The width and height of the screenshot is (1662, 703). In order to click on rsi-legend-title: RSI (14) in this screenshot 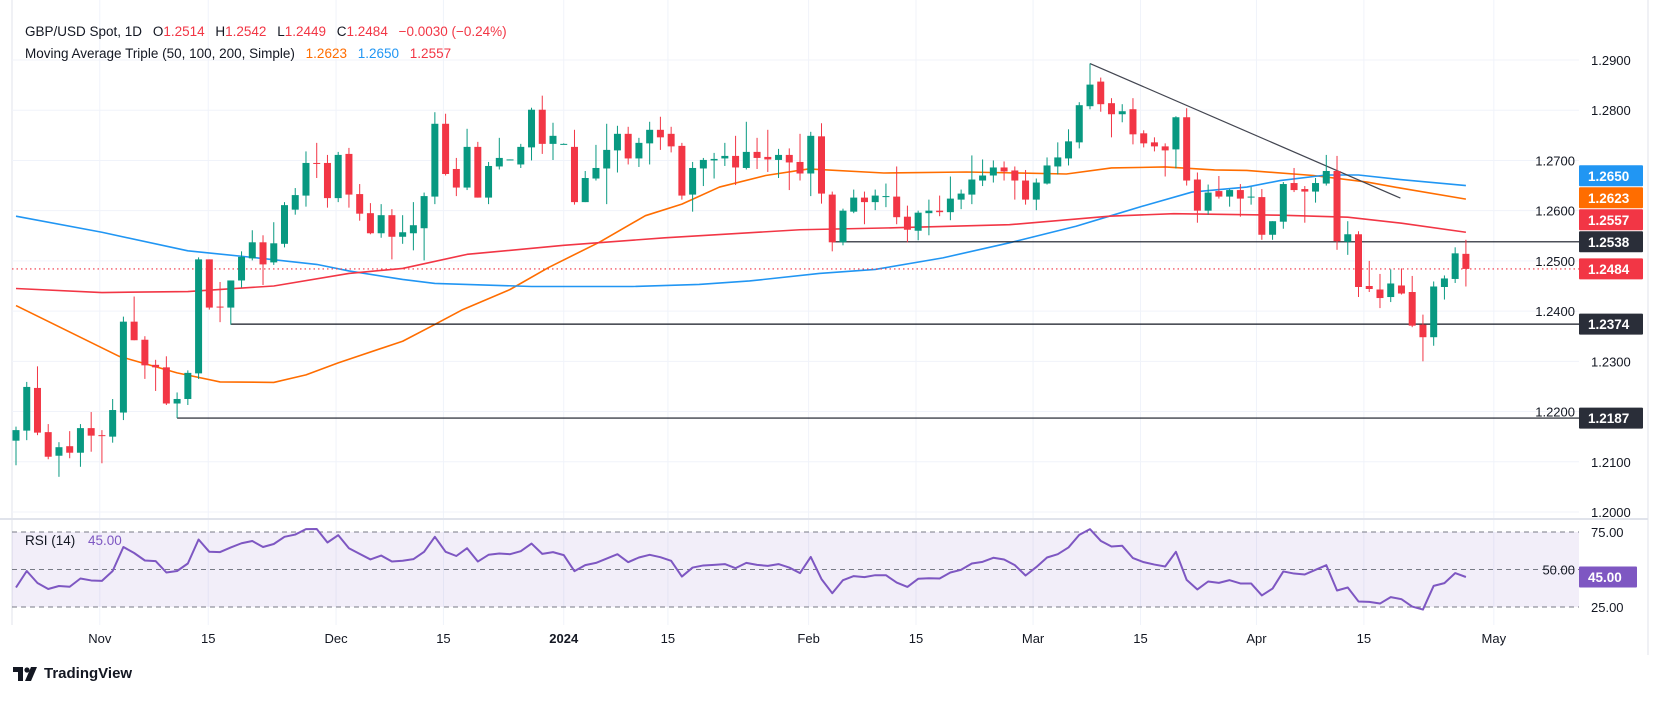, I will do `click(50, 540)`.